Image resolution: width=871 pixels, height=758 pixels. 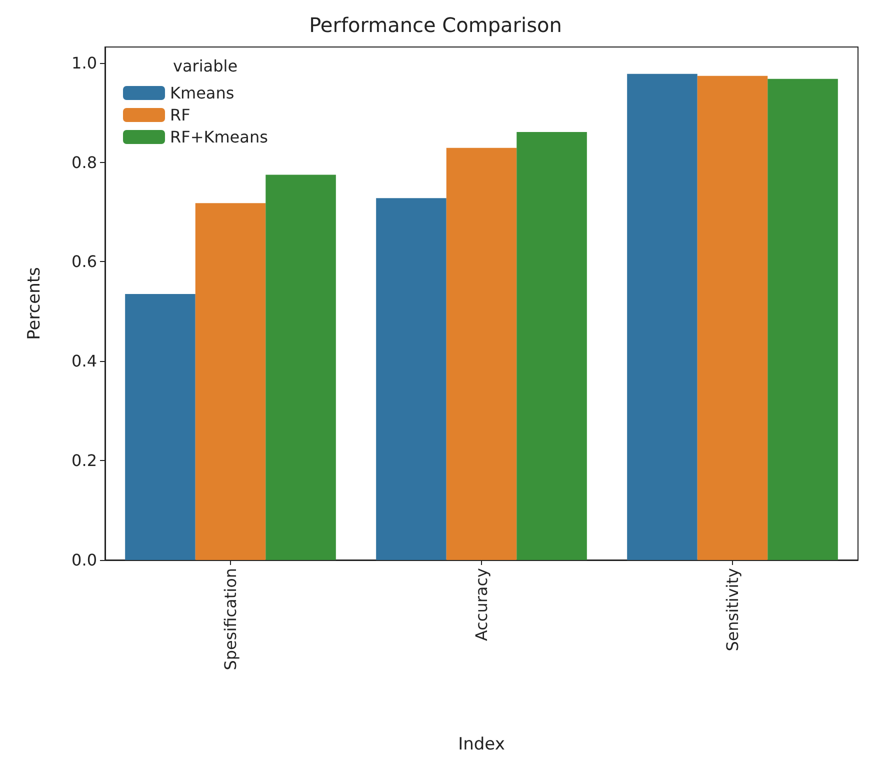 I want to click on x-tick-label: Accuracy, so click(x=481, y=605).